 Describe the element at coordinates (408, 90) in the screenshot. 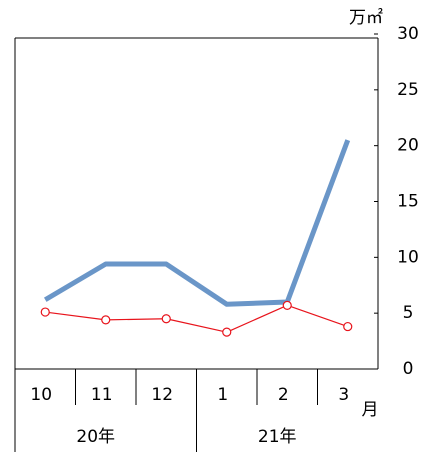

I see `y-tick-label: 25` at that location.